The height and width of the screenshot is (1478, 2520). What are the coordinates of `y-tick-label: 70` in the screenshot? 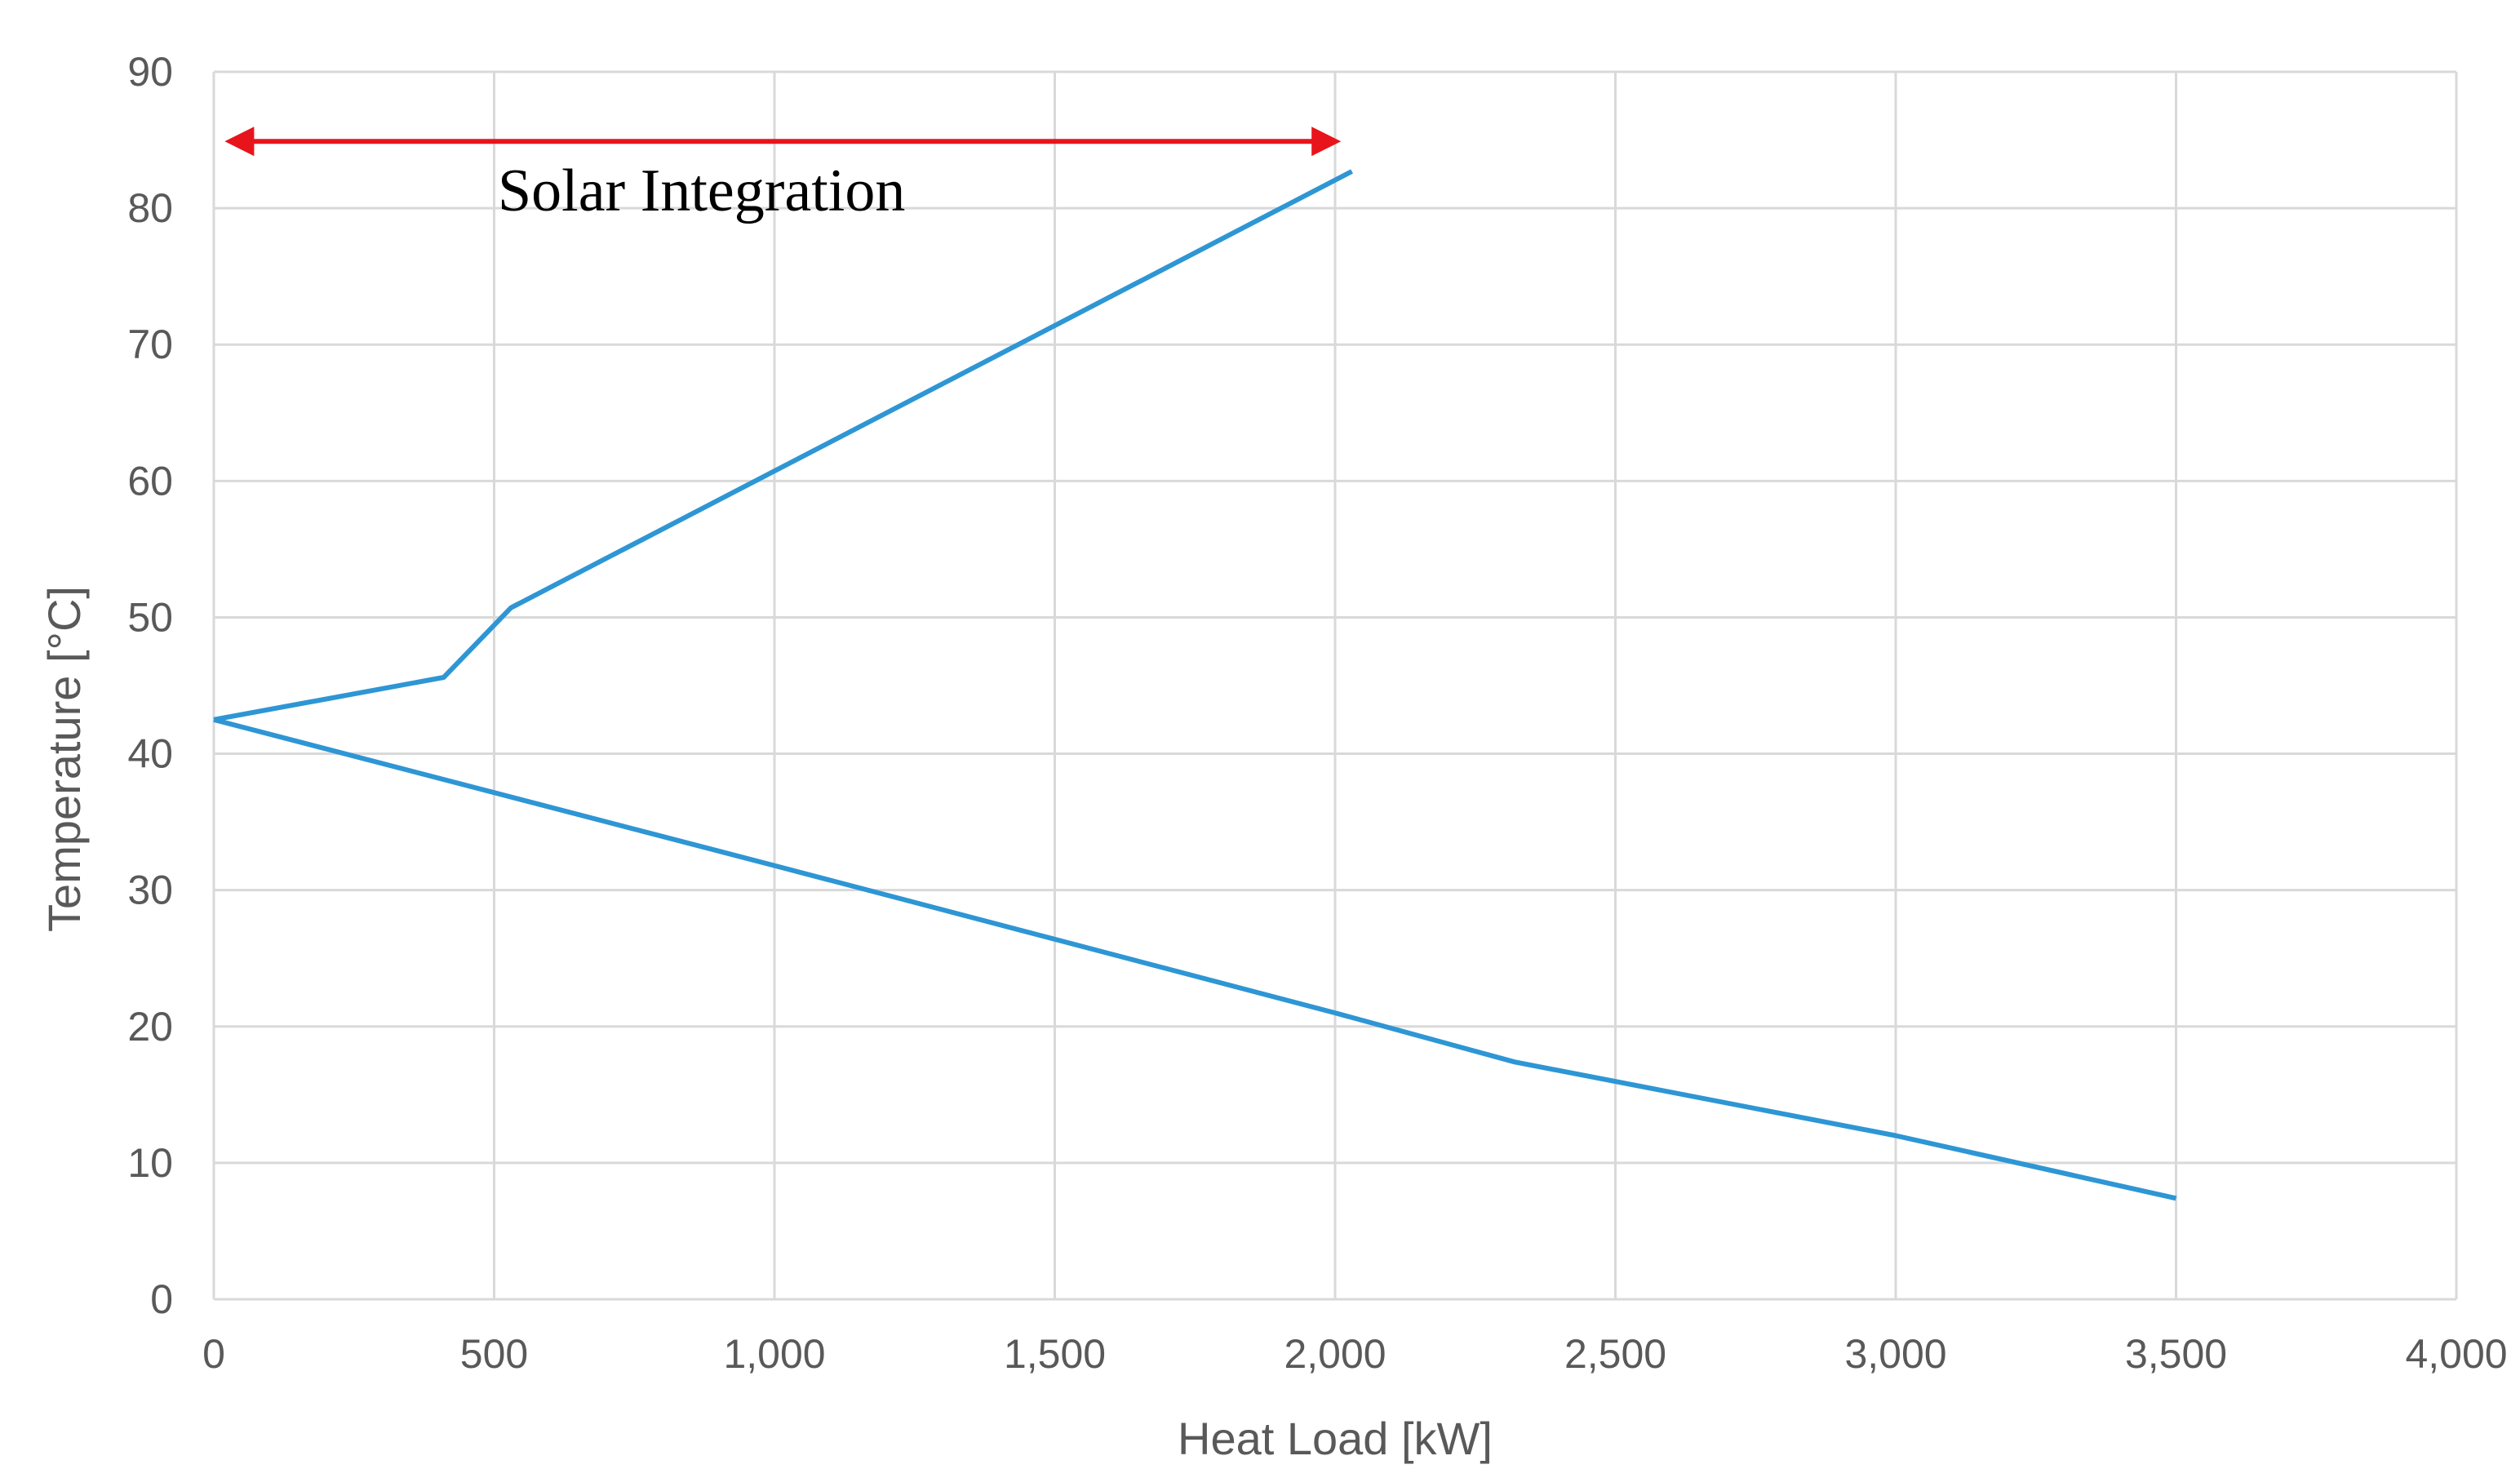 It's located at (150, 345).